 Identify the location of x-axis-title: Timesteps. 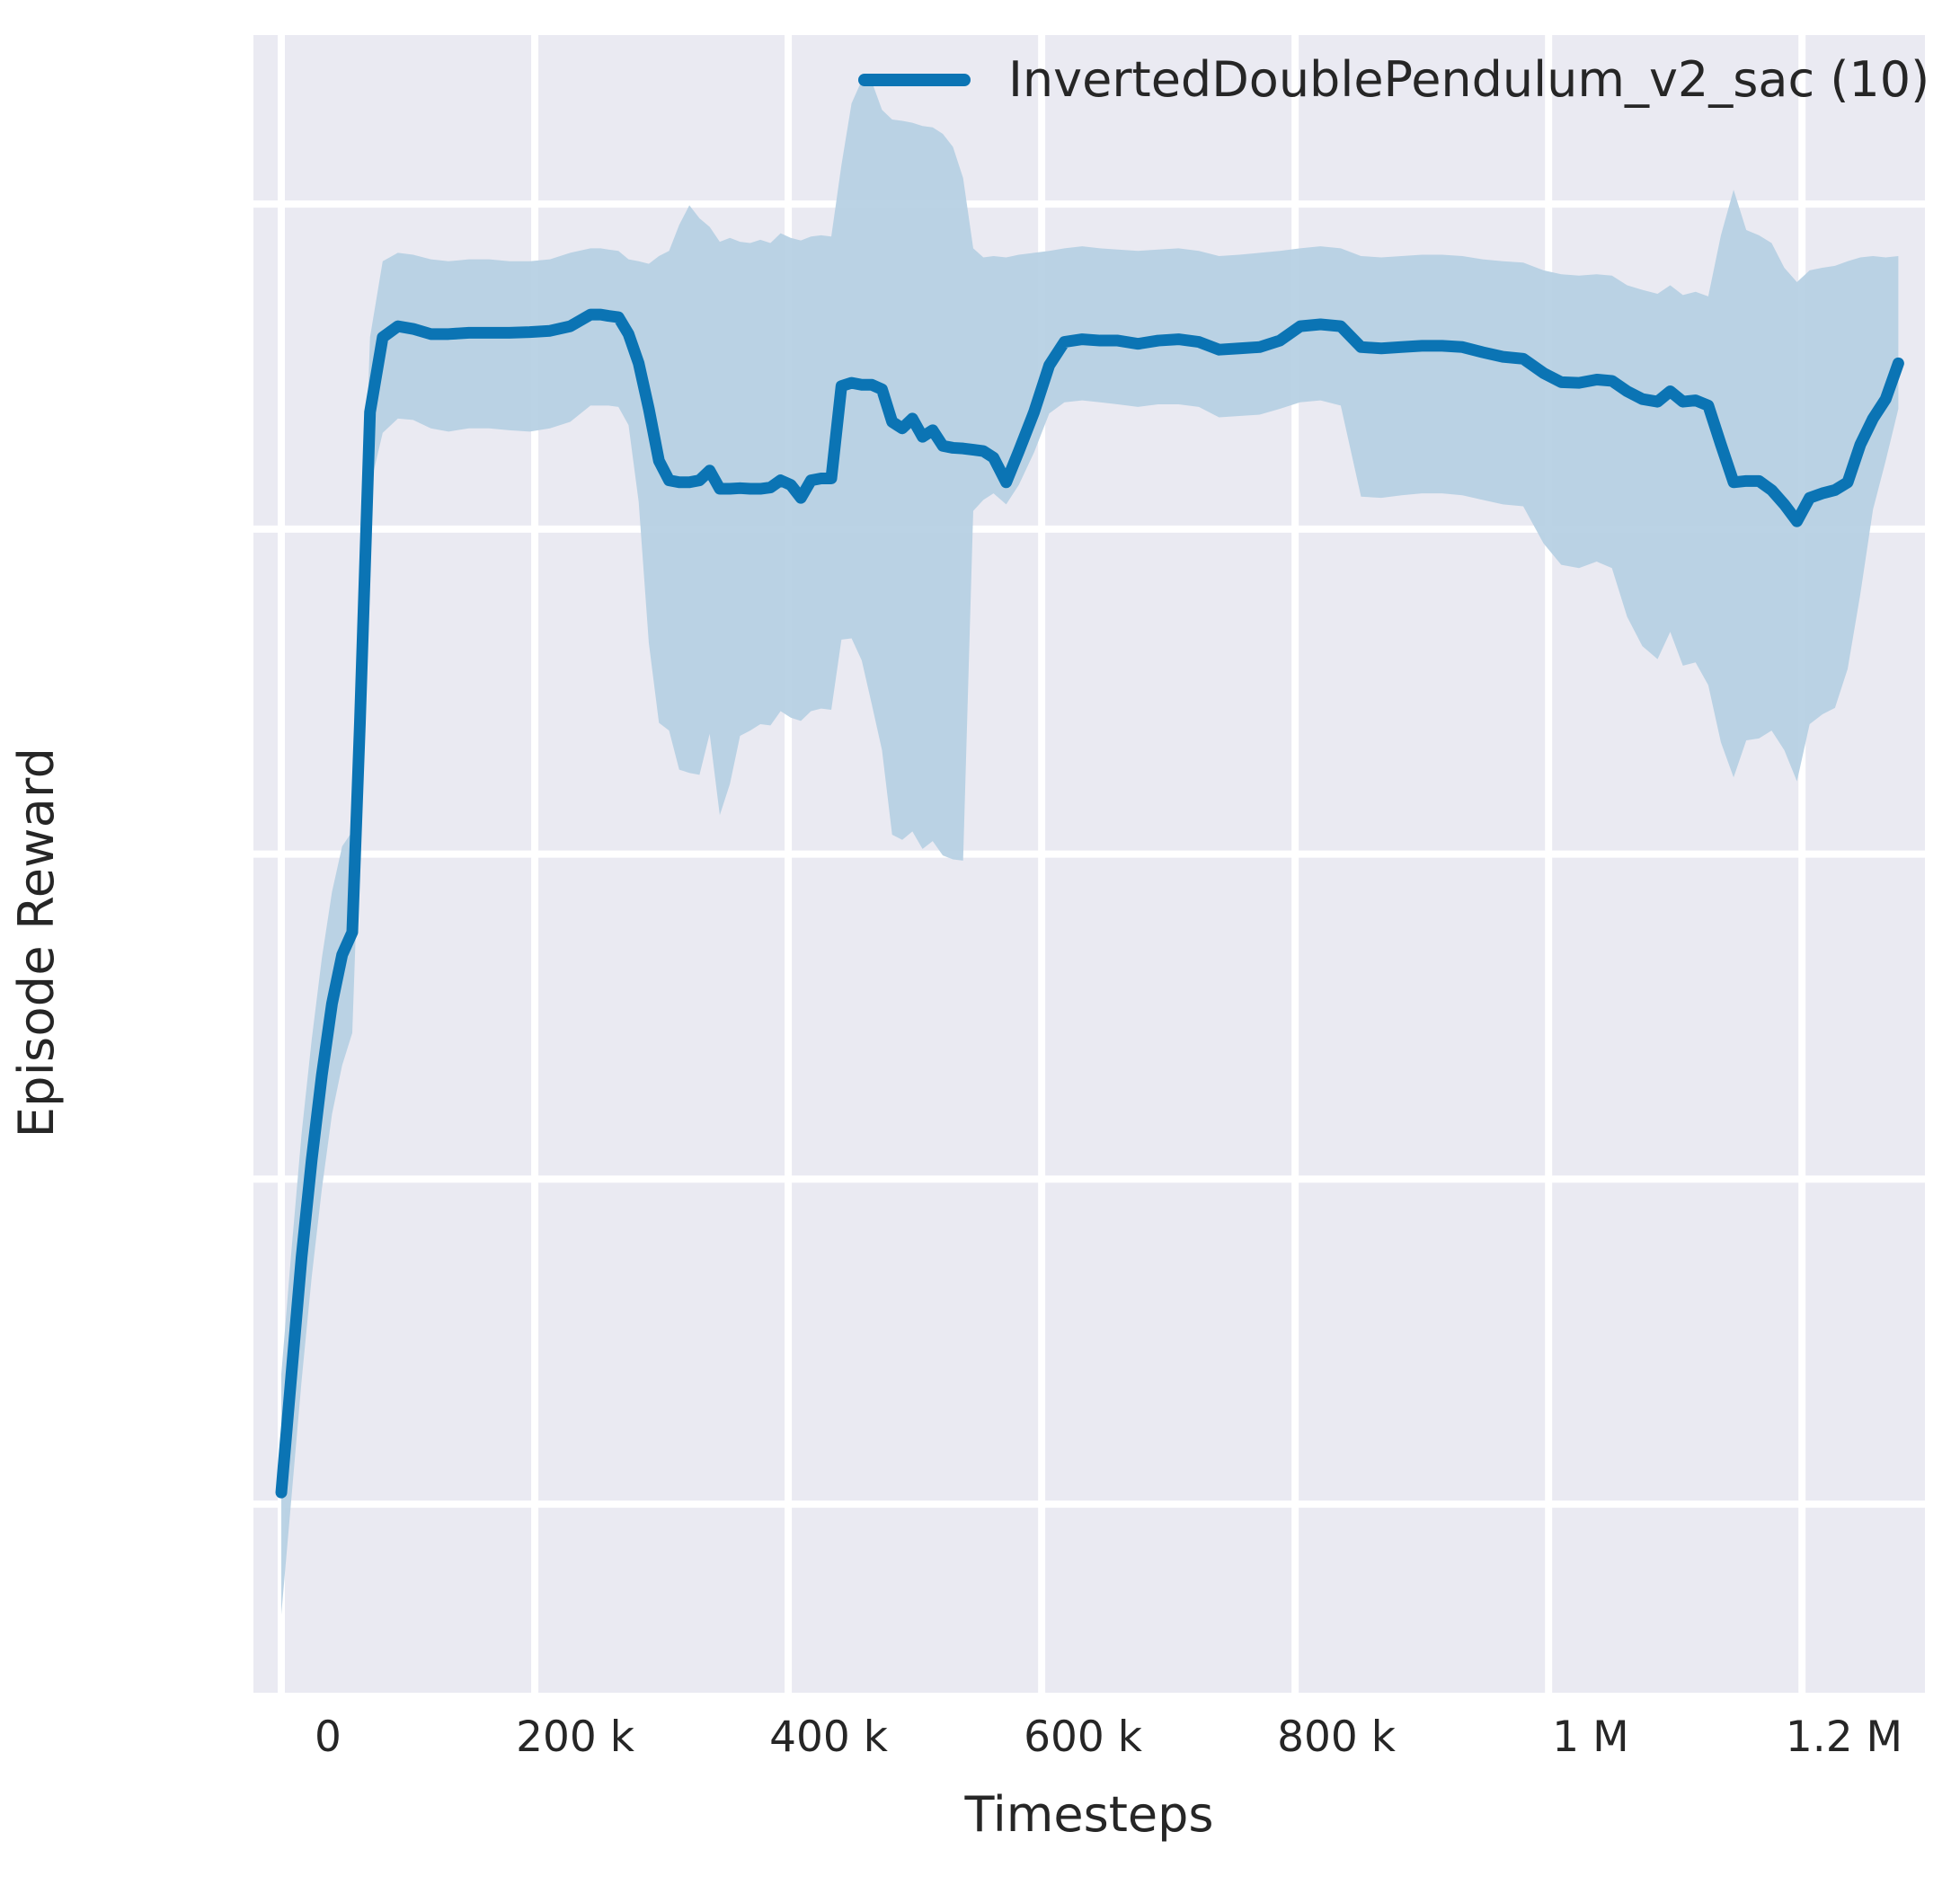
(1089, 1814).